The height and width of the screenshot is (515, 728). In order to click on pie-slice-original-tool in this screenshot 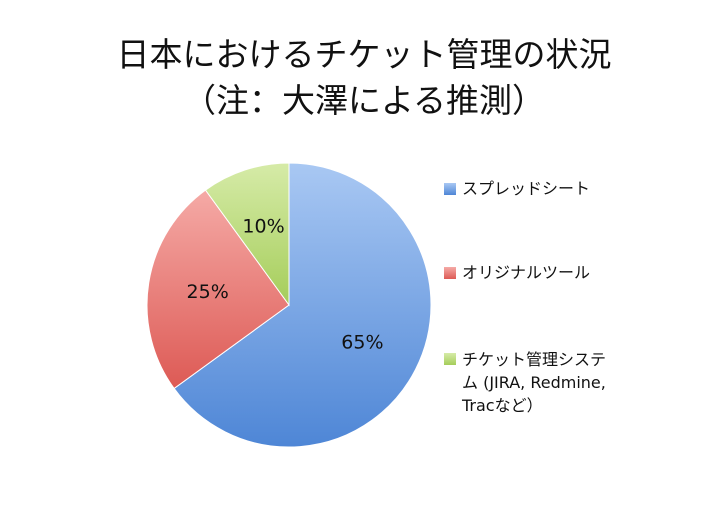, I will do `click(218, 289)`.